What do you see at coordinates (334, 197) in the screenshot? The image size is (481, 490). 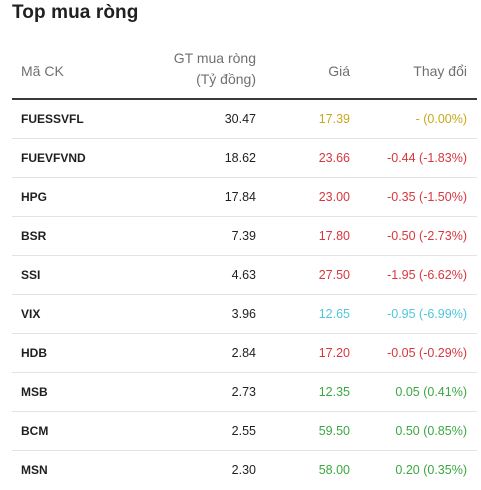 I see `price: 23.00` at bounding box center [334, 197].